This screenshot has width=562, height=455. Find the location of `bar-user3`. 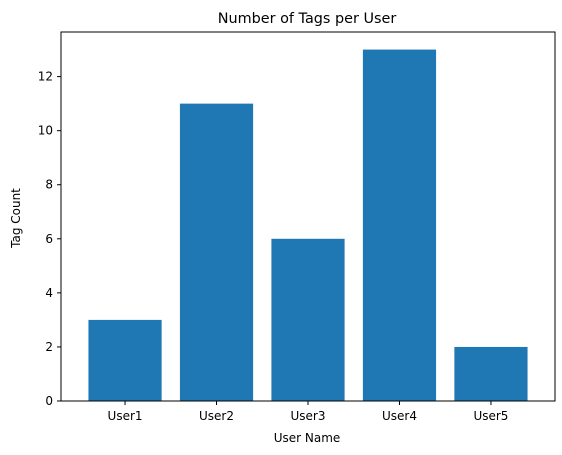

bar-user3 is located at coordinates (308, 319).